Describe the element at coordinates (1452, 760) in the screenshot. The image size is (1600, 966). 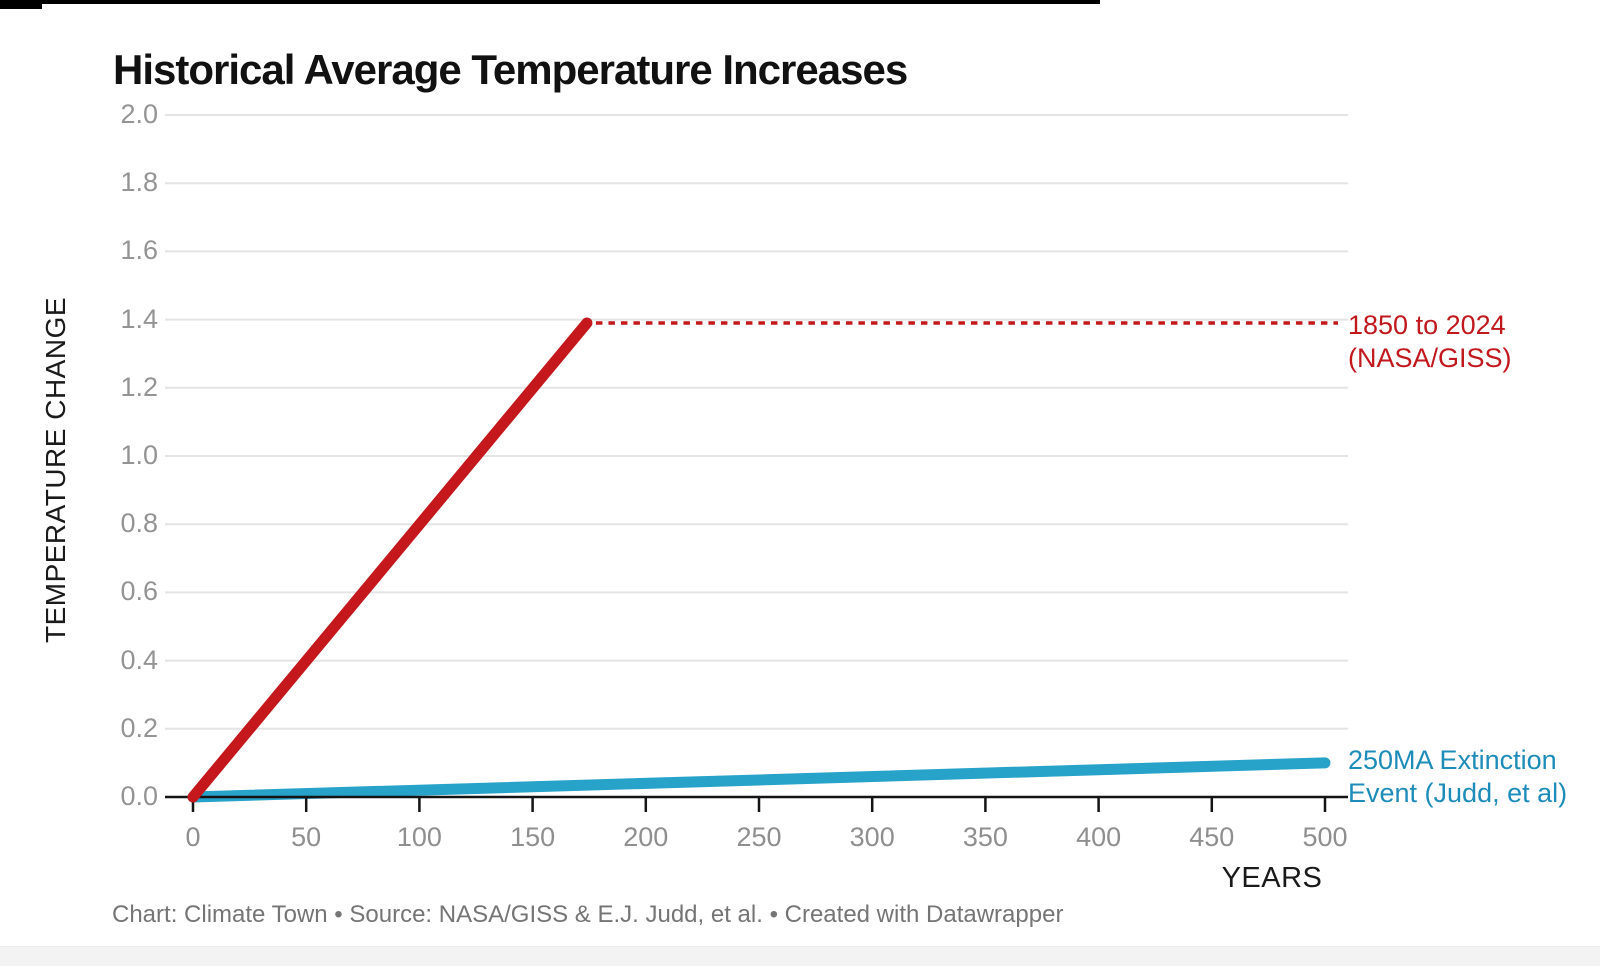
I see `annotation-blue-line1: 250MA Extinction` at that location.